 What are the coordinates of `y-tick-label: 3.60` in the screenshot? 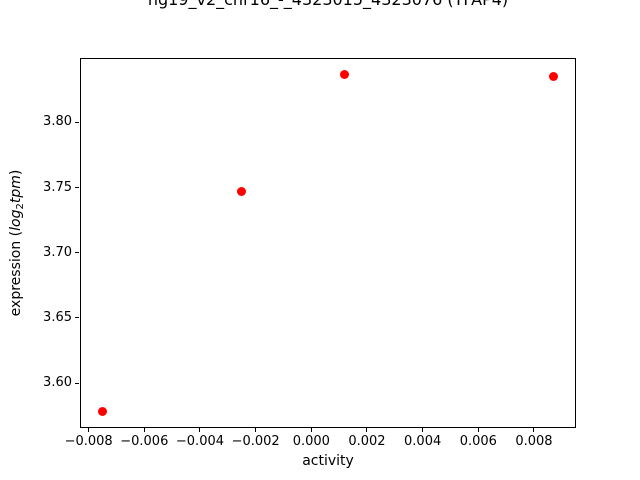 It's located at (57, 383).